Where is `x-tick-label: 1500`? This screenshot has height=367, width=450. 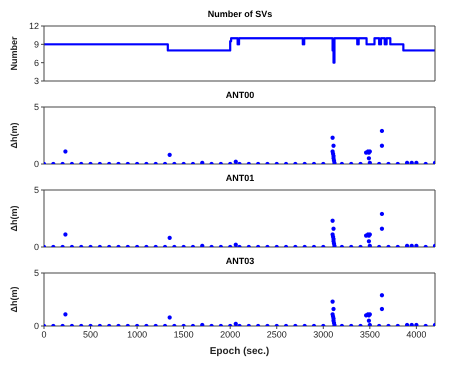 x-tick-label: 1500 is located at coordinates (184, 334).